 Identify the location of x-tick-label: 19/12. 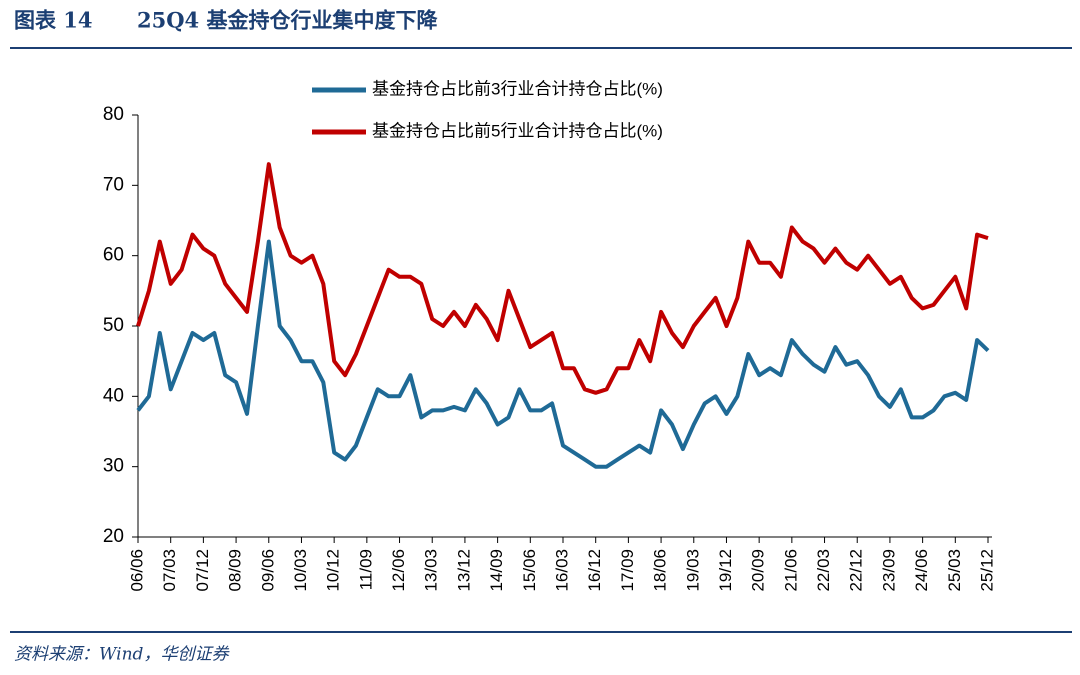
(725, 570).